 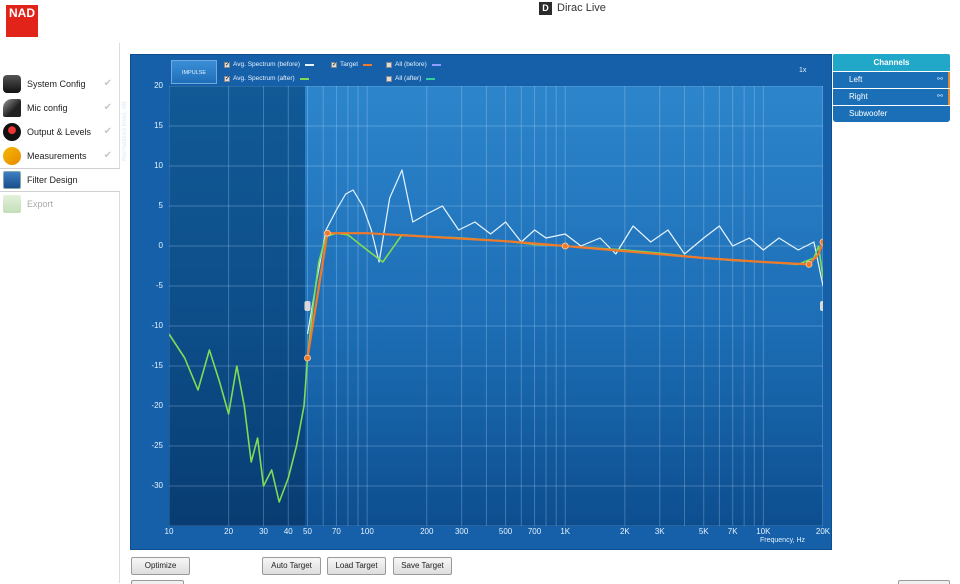 What do you see at coordinates (22, 21) in the screenshot?
I see `nad-logo: NAD` at bounding box center [22, 21].